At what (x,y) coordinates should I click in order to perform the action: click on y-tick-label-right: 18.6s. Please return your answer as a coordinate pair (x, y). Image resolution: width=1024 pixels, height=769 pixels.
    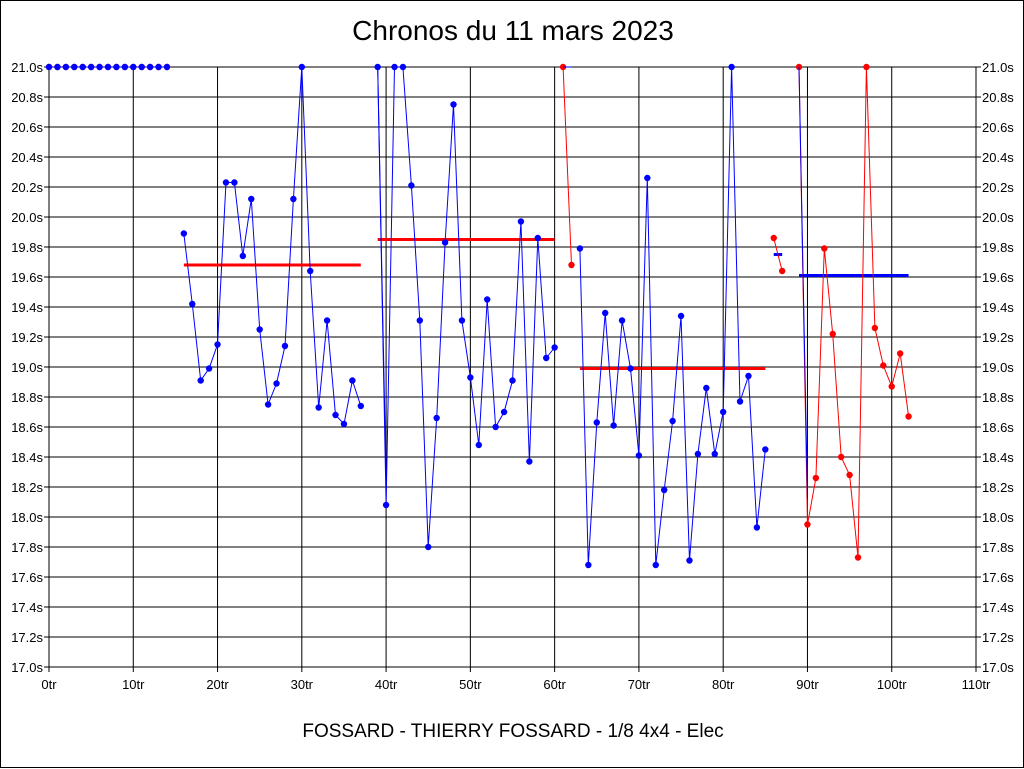
    Looking at the image, I should click on (998, 427).